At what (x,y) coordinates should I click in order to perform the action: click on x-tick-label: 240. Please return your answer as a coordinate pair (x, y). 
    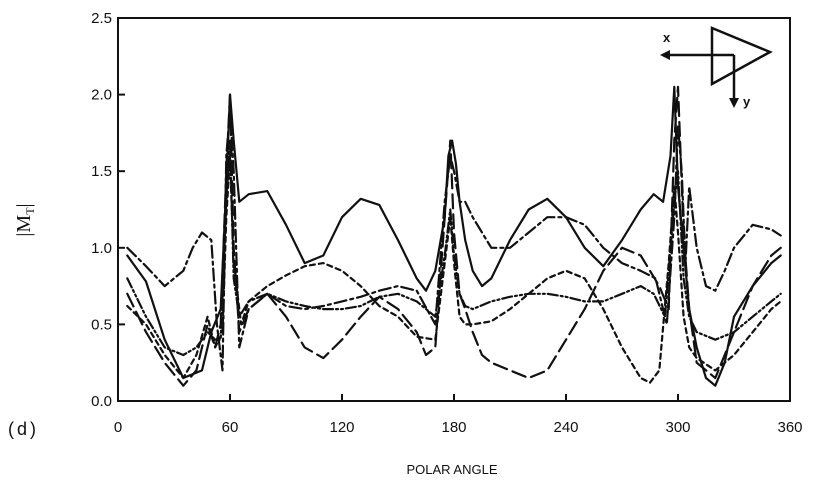
    Looking at the image, I should click on (565, 427).